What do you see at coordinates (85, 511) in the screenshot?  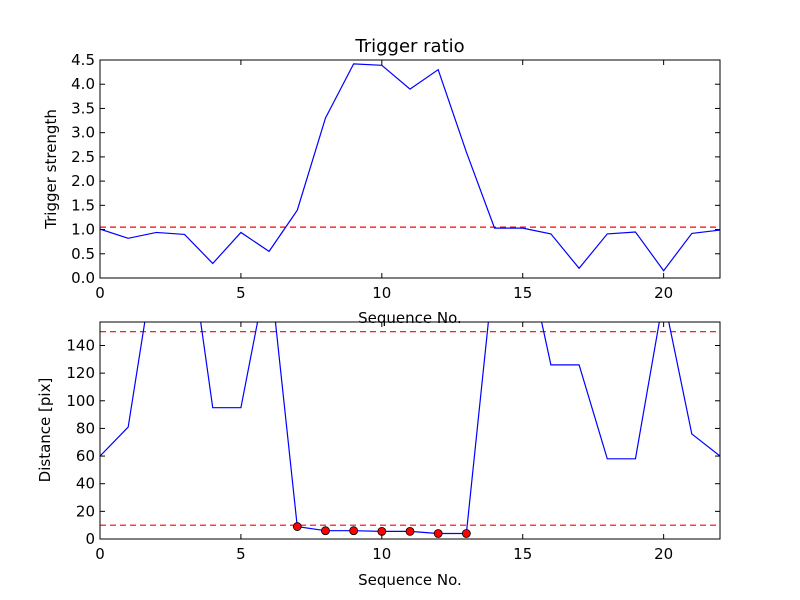 I see `y-tick-label: 20` at bounding box center [85, 511].